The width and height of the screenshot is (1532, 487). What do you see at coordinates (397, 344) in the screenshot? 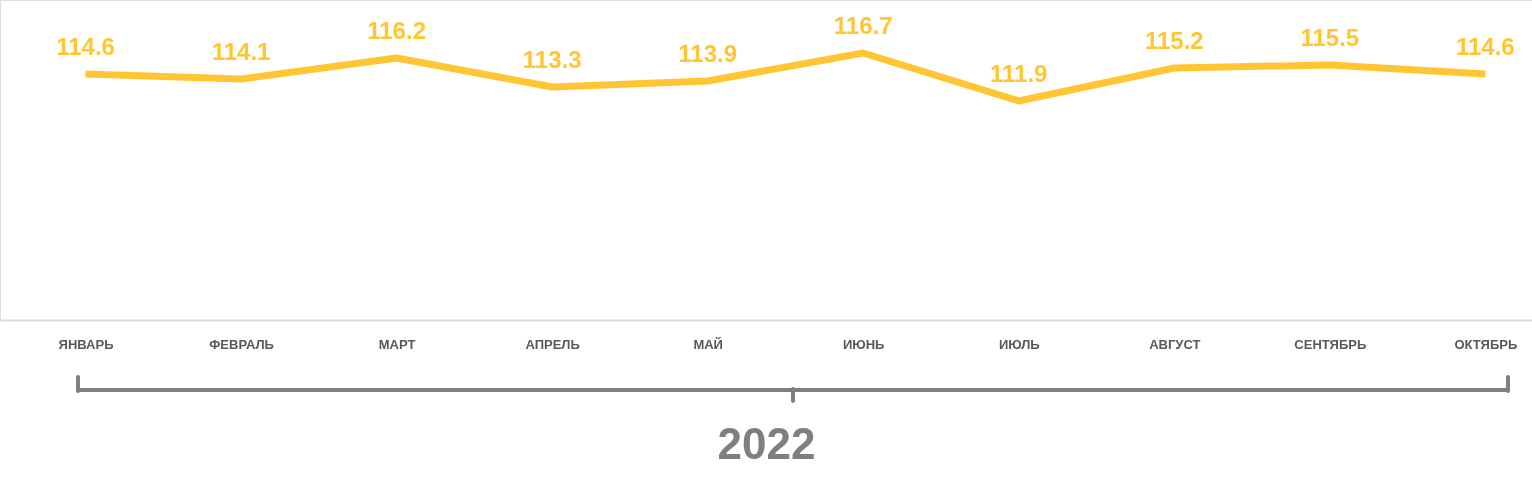
I see `x-tick-label: МАРТ` at bounding box center [397, 344].